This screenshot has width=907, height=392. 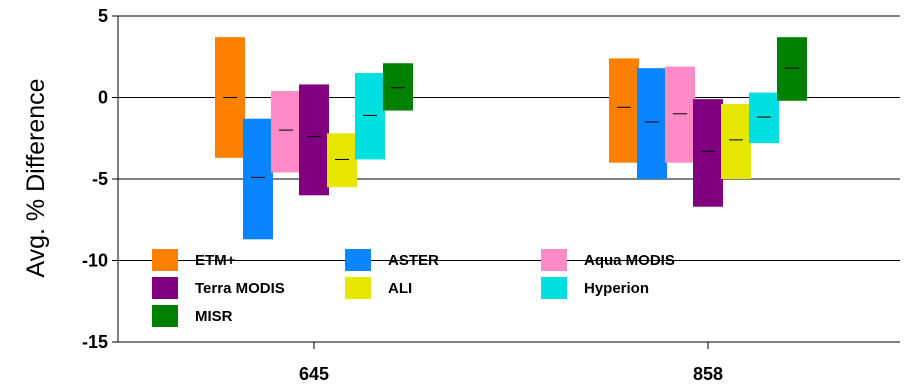 What do you see at coordinates (36, 177) in the screenshot?
I see `y-axis-title: Avg. % Difference` at bounding box center [36, 177].